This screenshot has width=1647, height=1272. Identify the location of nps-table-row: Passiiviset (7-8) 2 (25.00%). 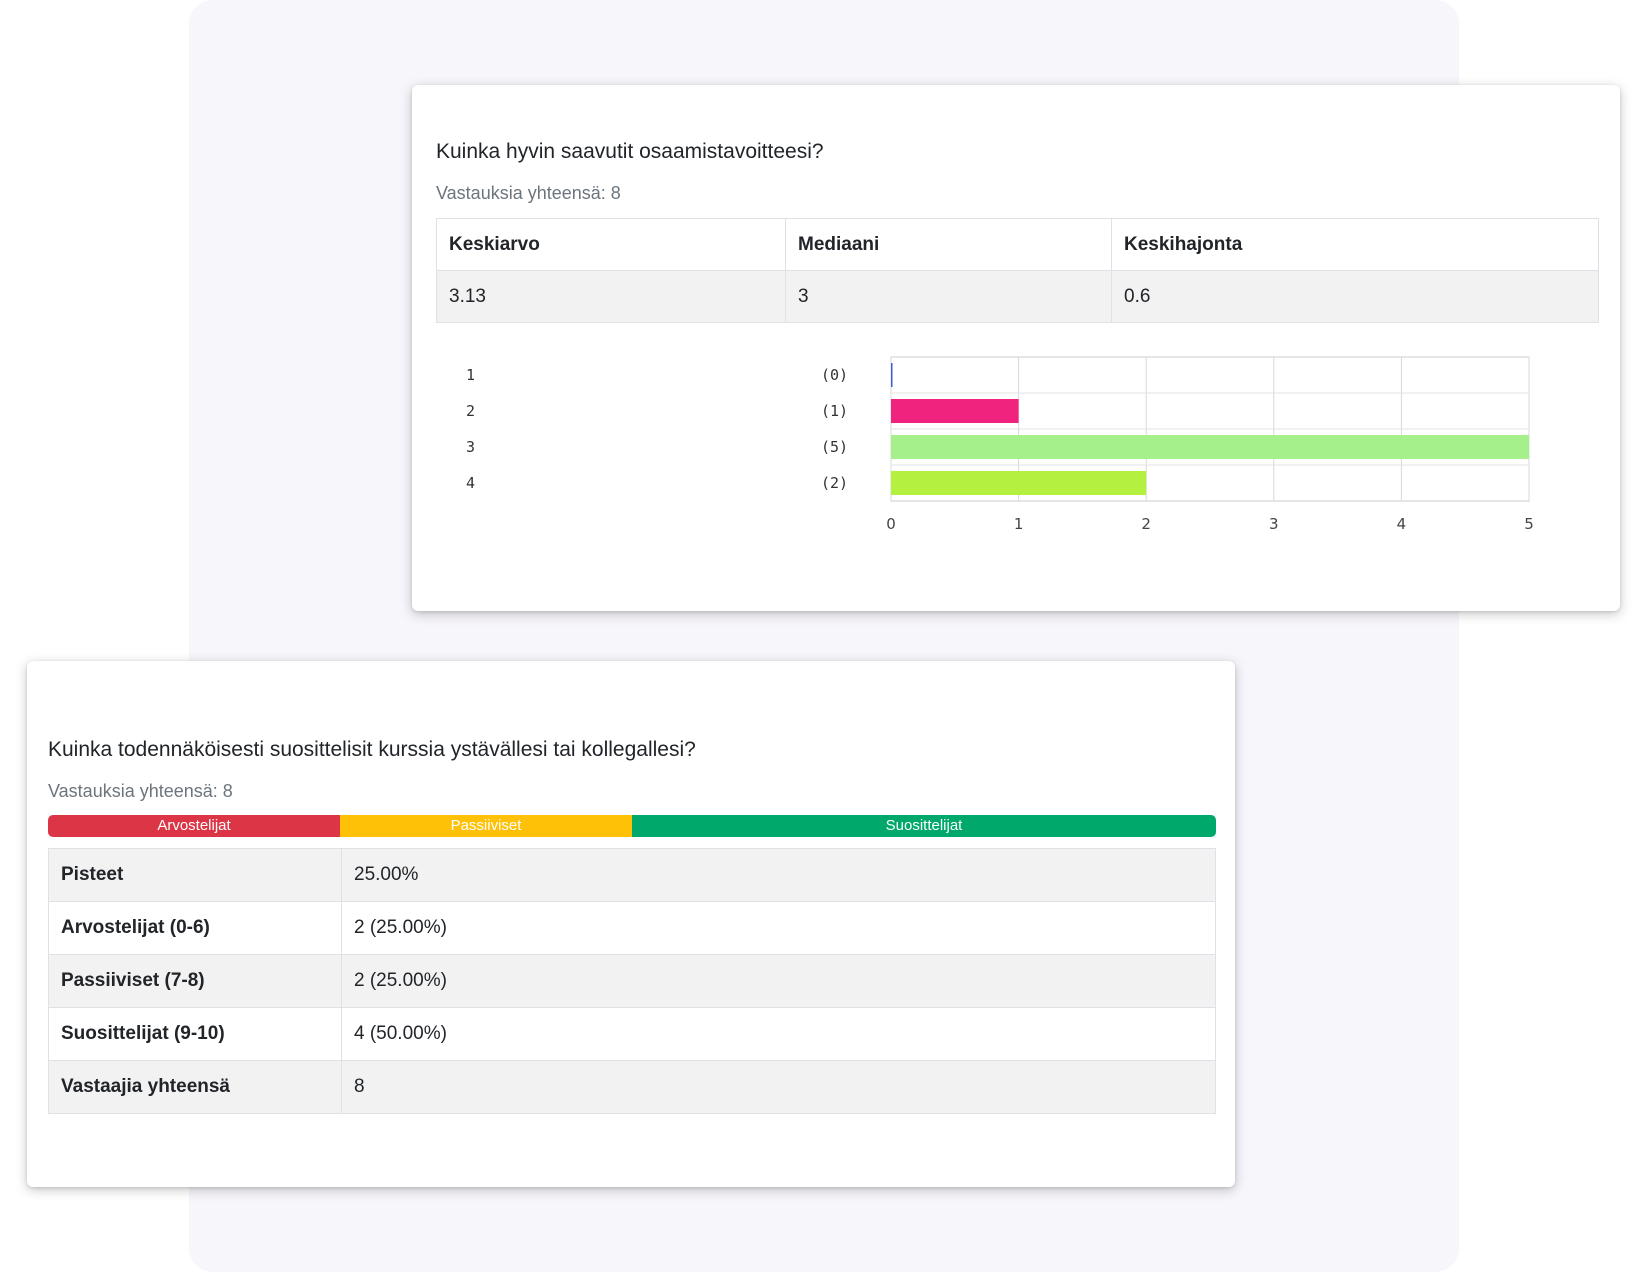
(632, 981).